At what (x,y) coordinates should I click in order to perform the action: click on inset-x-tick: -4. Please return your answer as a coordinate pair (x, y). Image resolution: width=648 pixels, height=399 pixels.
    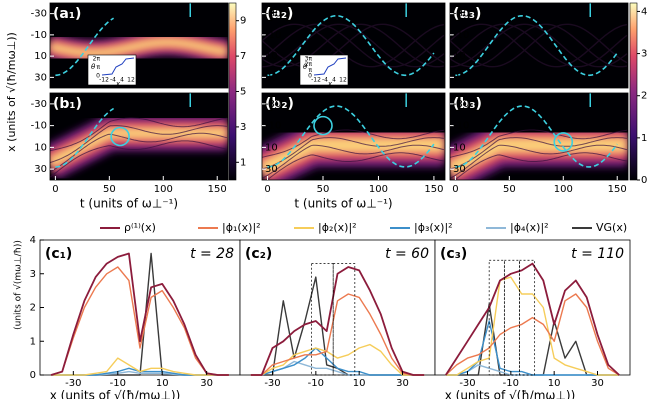
    Looking at the image, I should click on (325, 80).